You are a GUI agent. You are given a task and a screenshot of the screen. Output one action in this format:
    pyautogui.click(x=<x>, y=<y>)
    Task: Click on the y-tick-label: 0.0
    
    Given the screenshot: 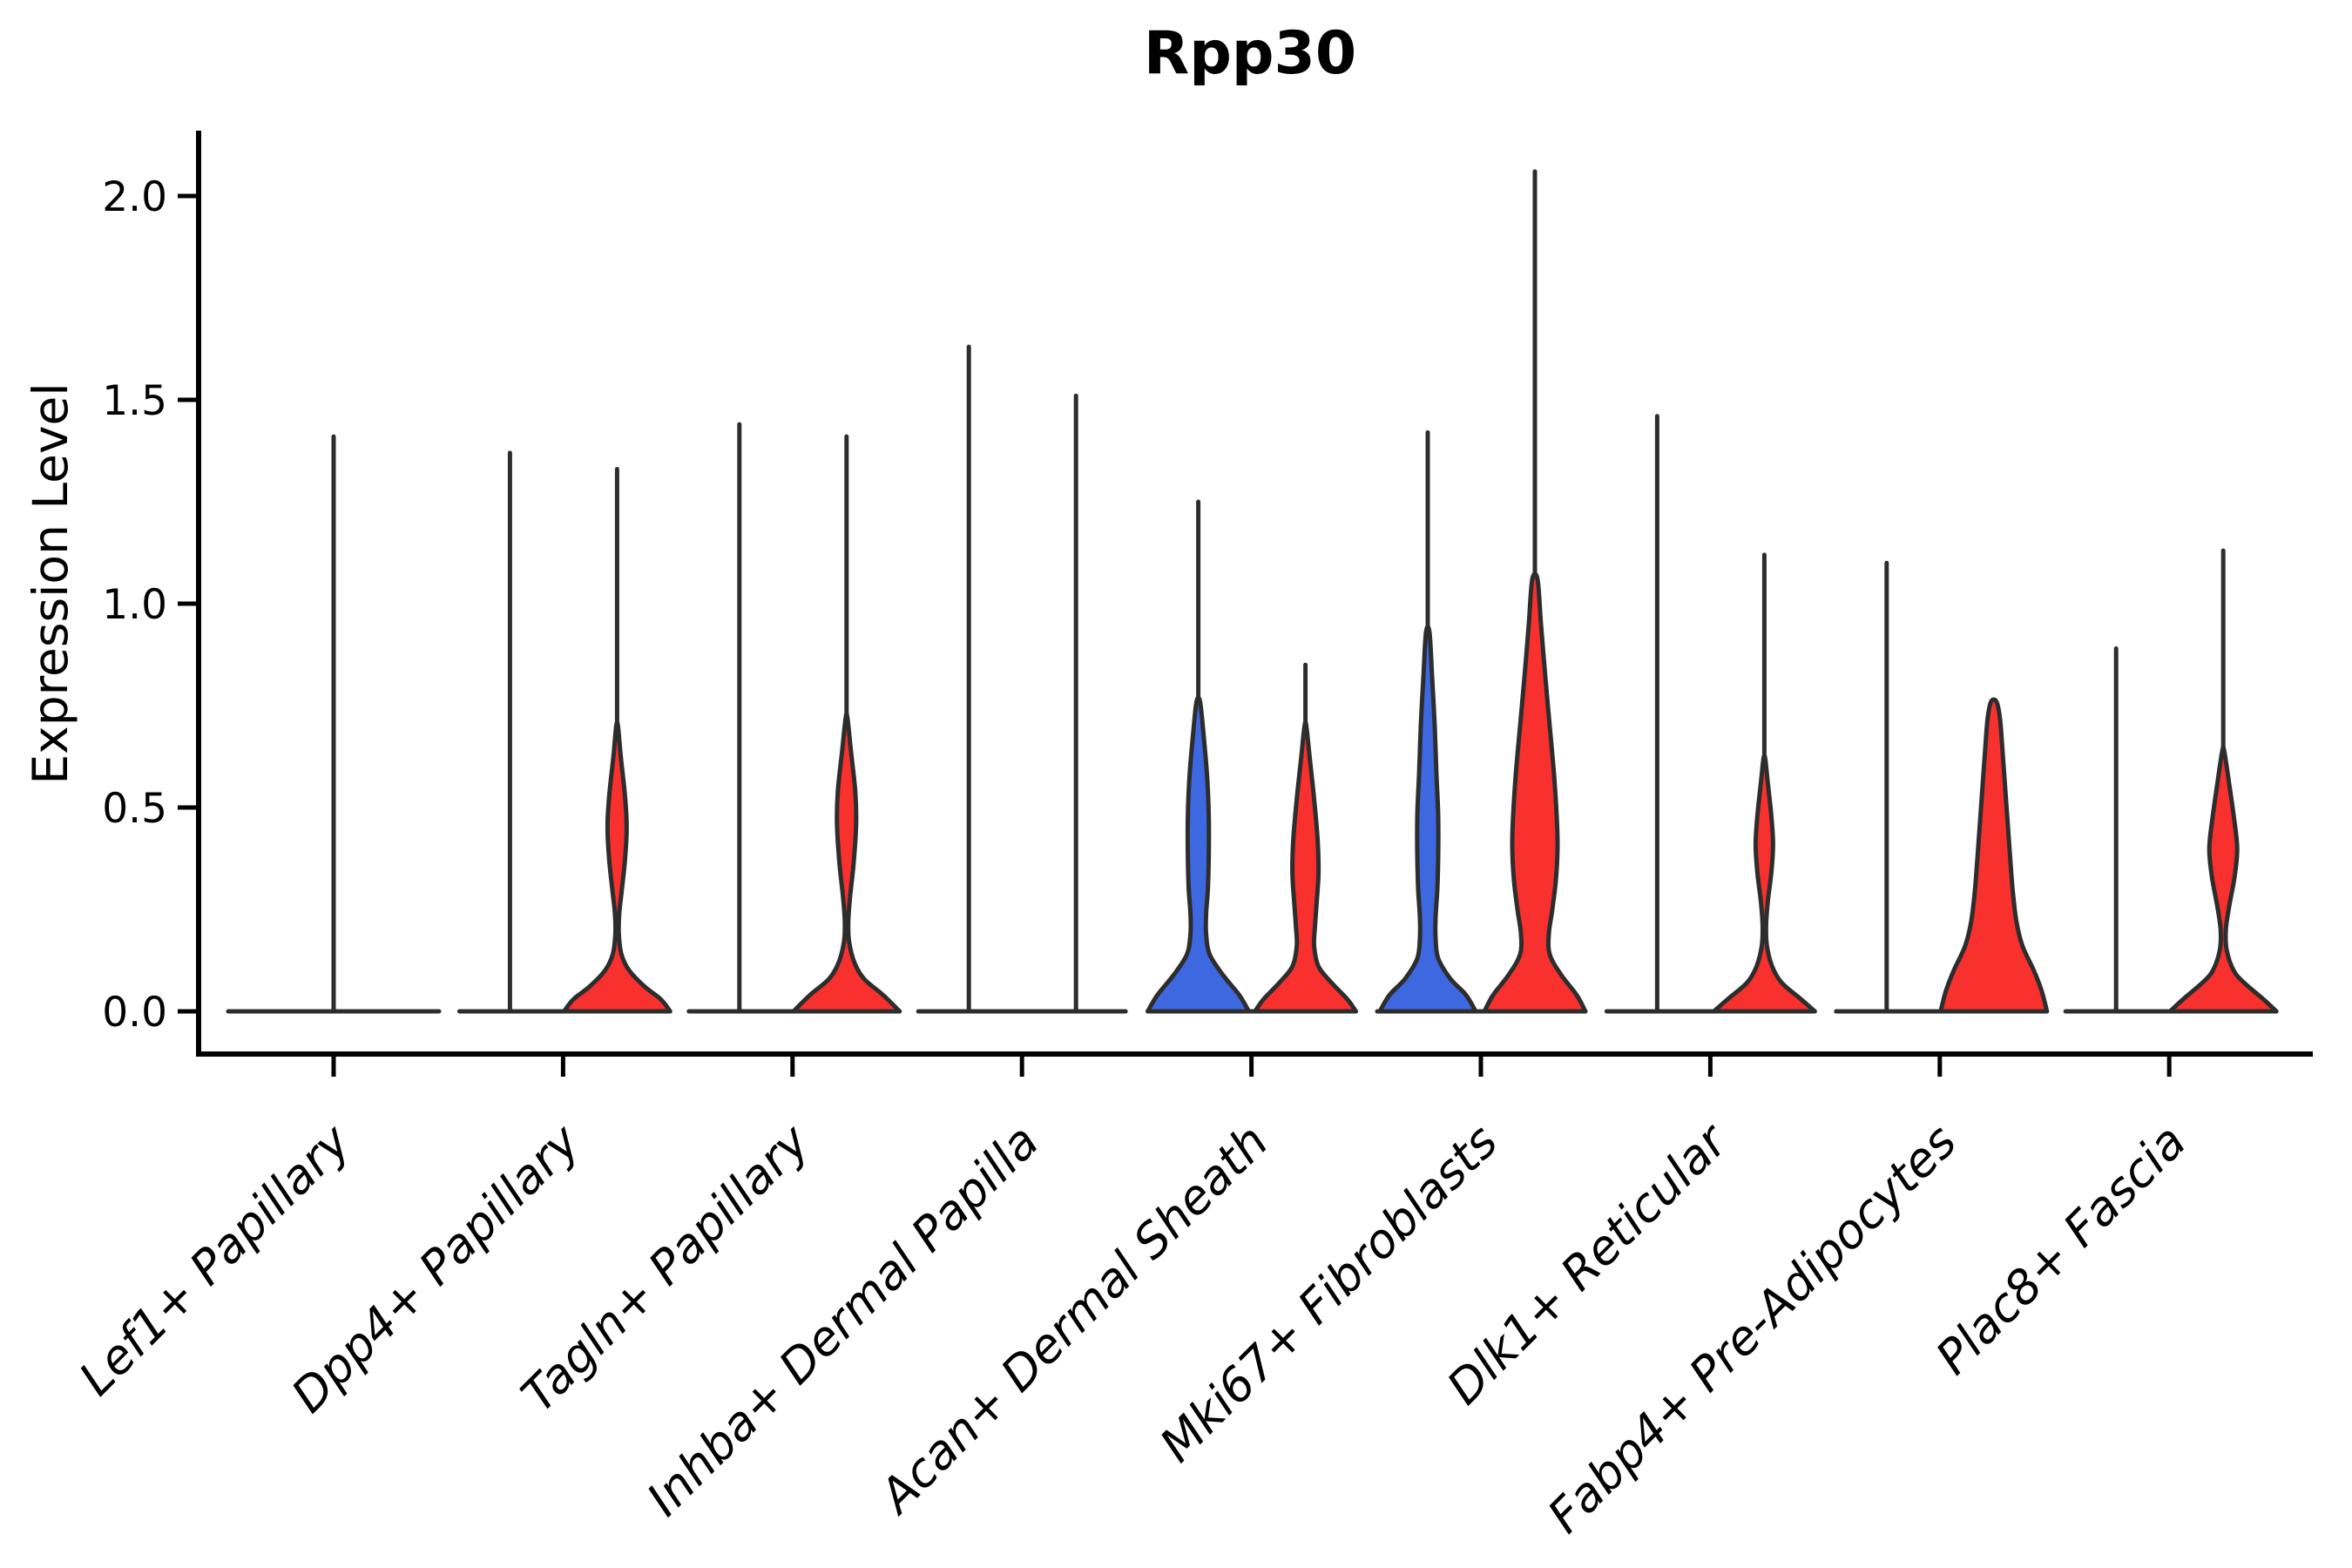 What is the action you would take?
    pyautogui.click(x=134, y=1013)
    